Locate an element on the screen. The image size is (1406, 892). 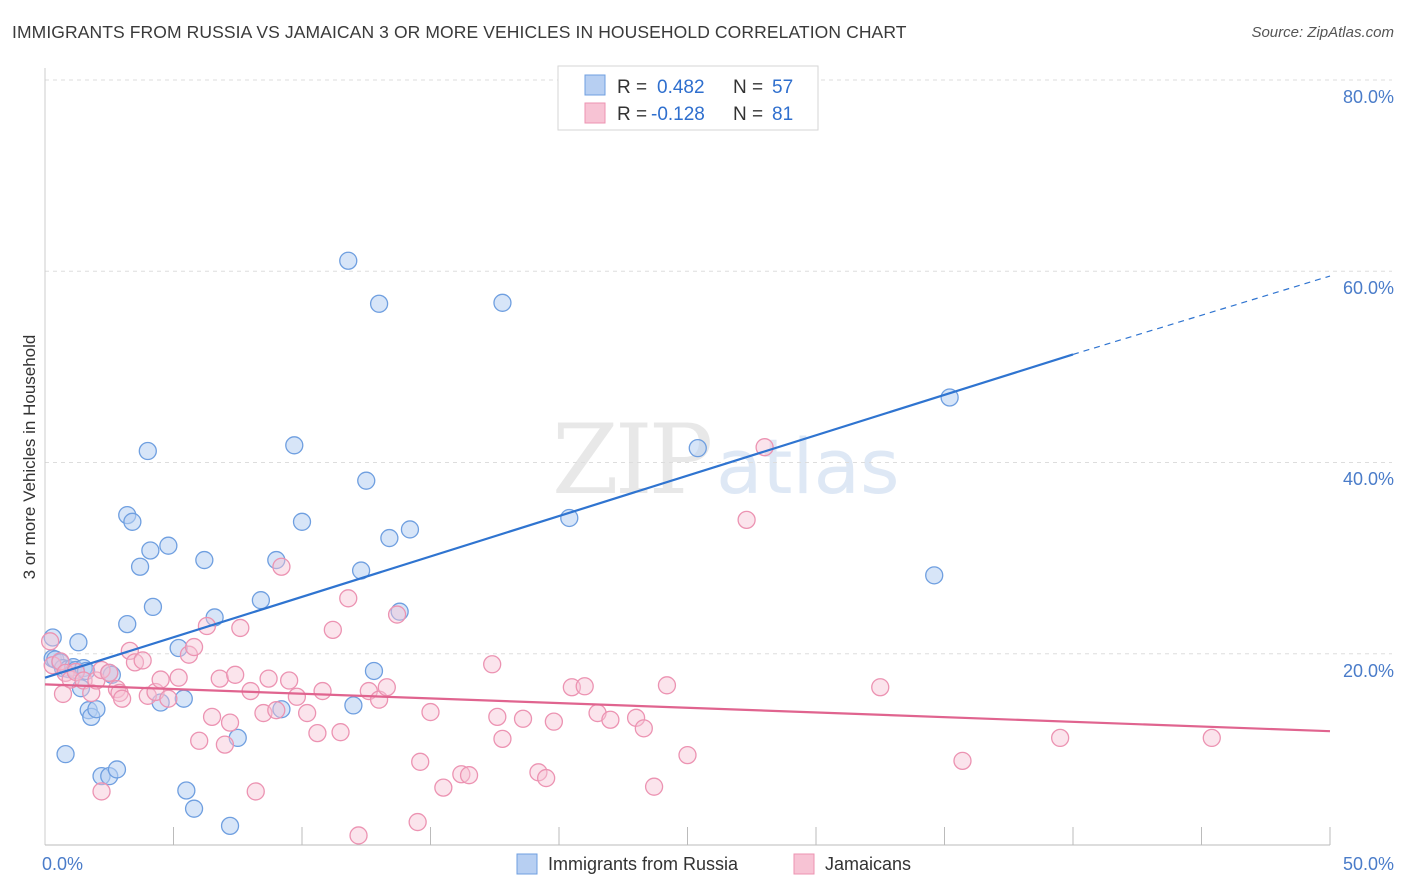
bottom-legend: Immigrants from Russia Jamaicans is located at coordinates (713, 864).